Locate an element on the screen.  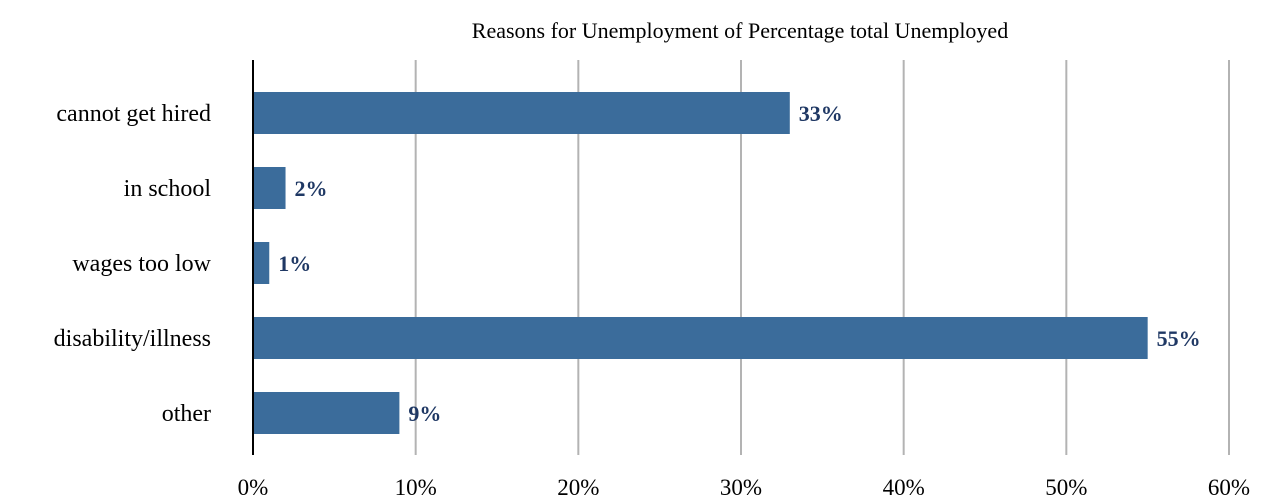
data-label: 2% is located at coordinates (311, 188).